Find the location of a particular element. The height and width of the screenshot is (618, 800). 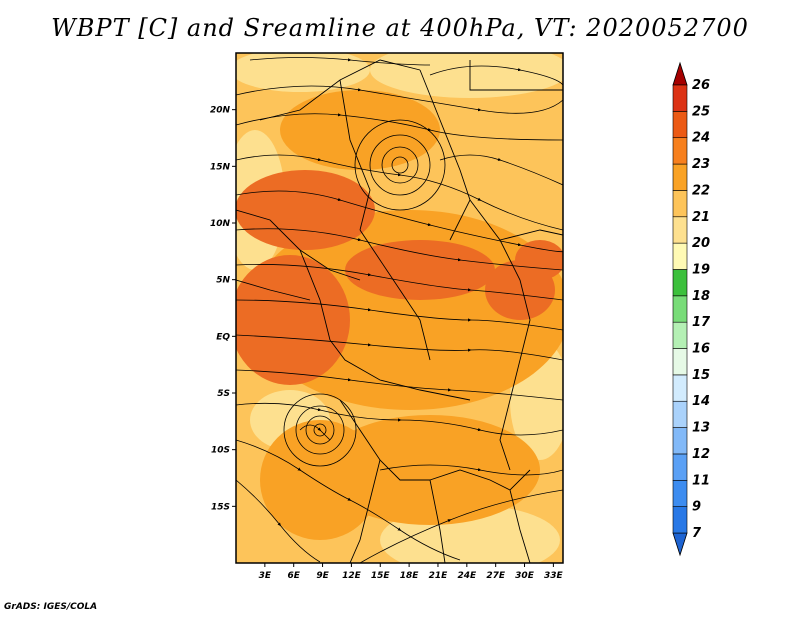

lon-tick-label: 18E is located at coordinates (410, 576).